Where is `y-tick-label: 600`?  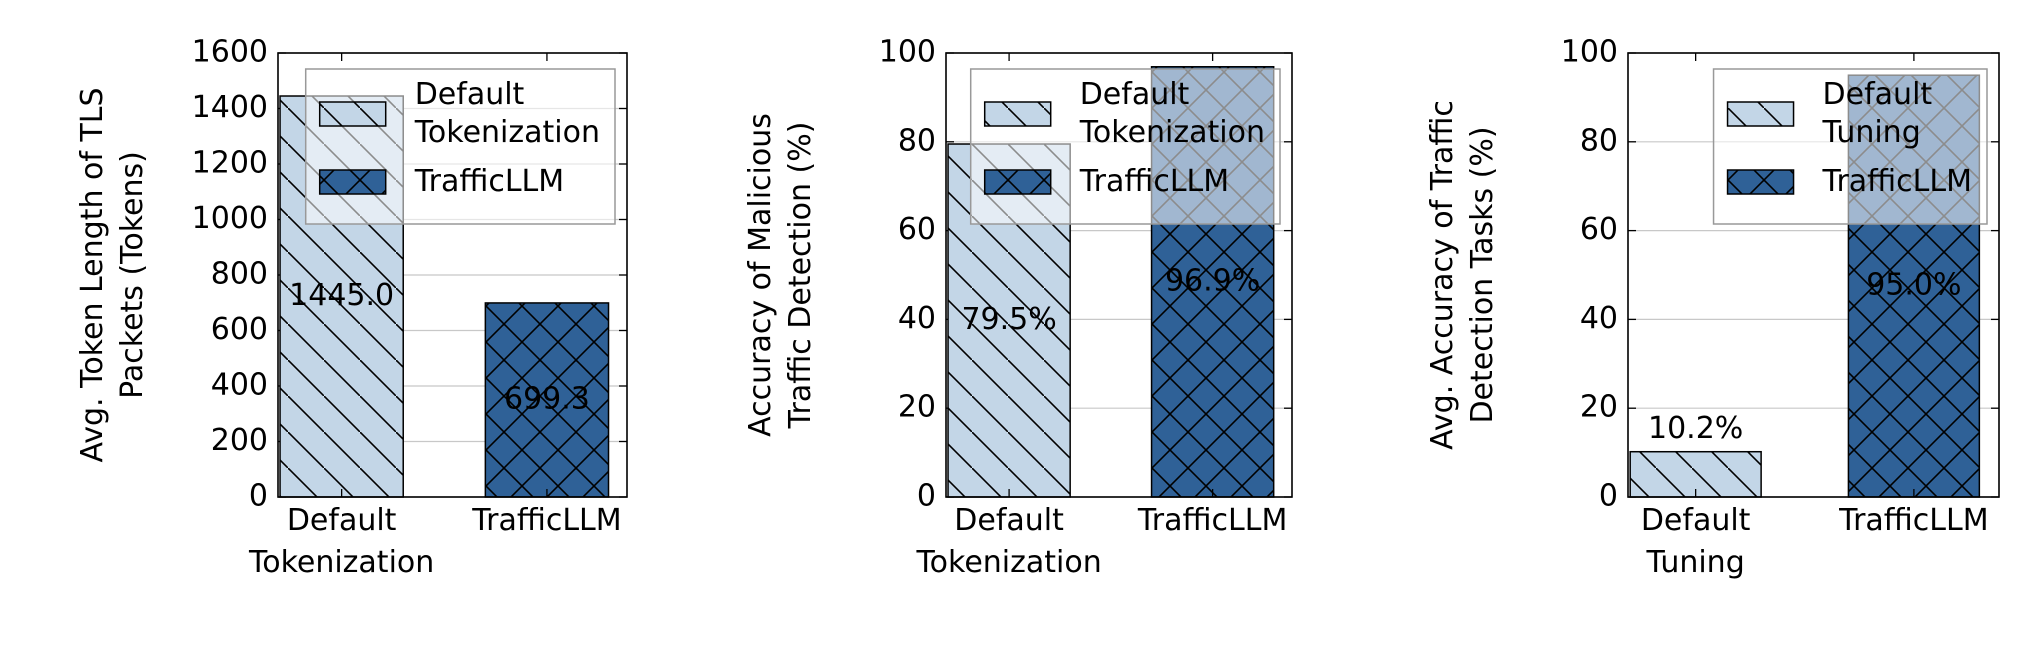
y-tick-label: 600 is located at coordinates (239, 329).